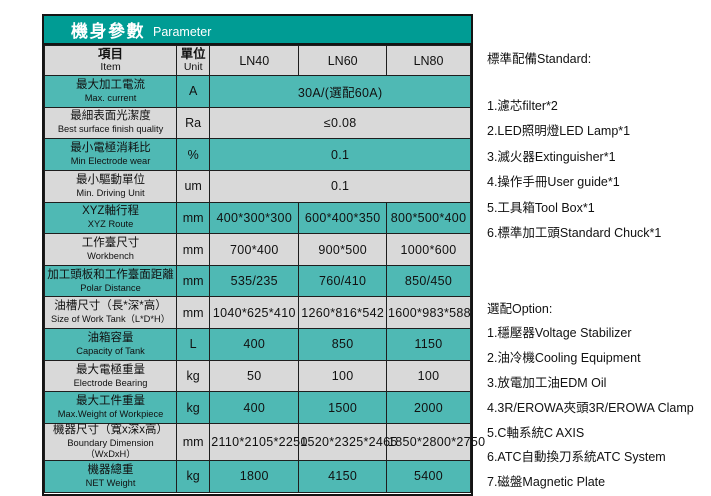 Image resolution: width=711 pixels, height=496 pixels. I want to click on row-value-ln80: 800*500*400, so click(428, 218).